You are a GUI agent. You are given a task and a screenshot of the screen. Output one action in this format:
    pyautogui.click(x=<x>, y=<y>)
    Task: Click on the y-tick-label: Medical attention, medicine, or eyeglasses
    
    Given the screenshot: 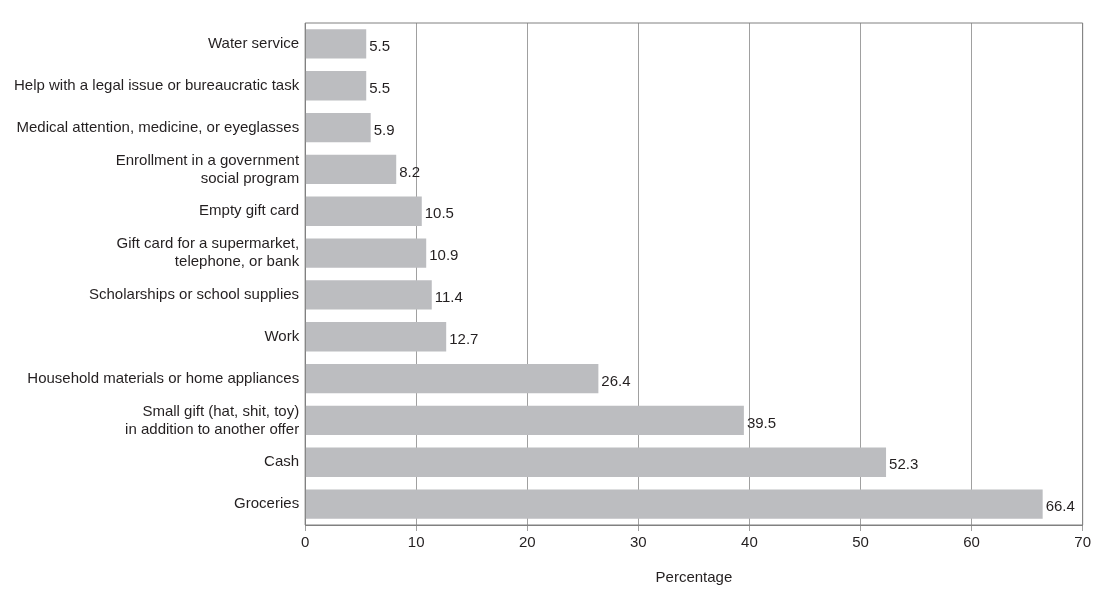 What is the action you would take?
    pyautogui.click(x=158, y=126)
    